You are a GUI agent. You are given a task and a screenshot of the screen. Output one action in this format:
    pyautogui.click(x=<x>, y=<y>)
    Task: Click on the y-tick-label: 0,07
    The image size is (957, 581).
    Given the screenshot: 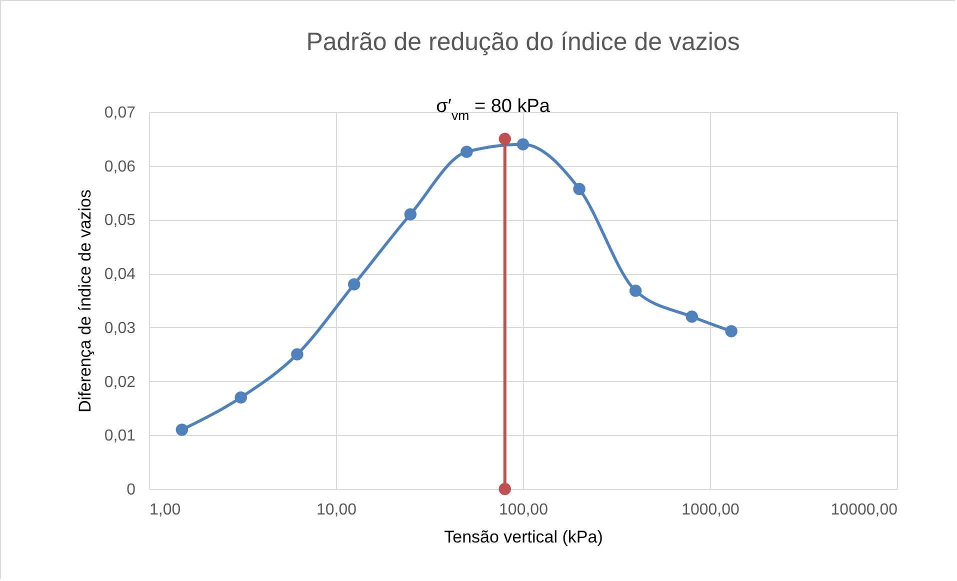 What is the action you would take?
    pyautogui.click(x=120, y=113)
    